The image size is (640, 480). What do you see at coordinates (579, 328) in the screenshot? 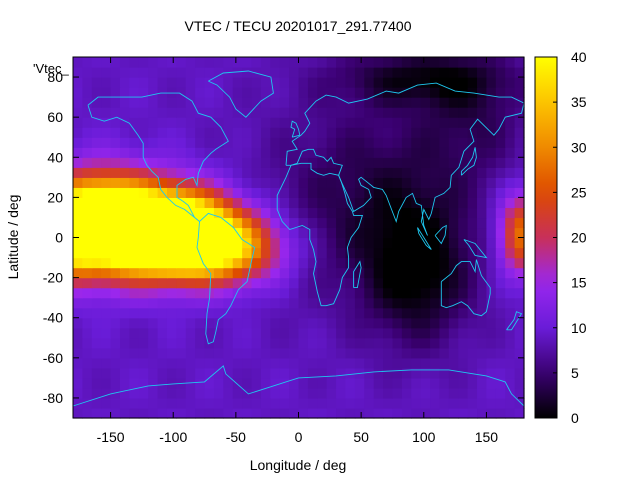
I see `colorbar-tick-label: 10` at bounding box center [579, 328].